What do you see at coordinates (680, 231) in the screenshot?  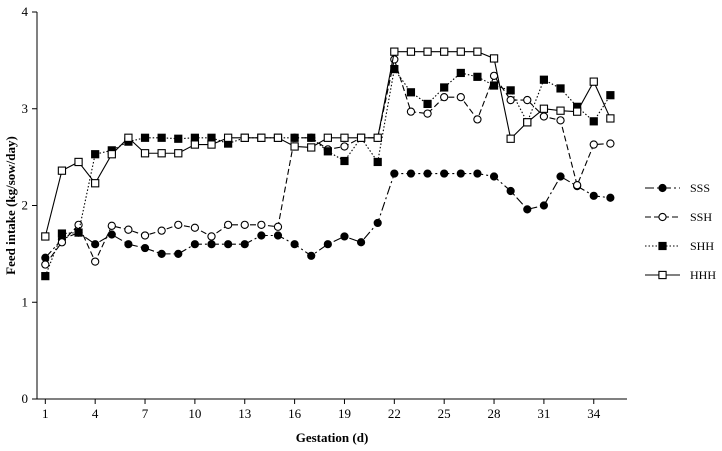 I see `legend: SSS SSH SHH HHH` at bounding box center [680, 231].